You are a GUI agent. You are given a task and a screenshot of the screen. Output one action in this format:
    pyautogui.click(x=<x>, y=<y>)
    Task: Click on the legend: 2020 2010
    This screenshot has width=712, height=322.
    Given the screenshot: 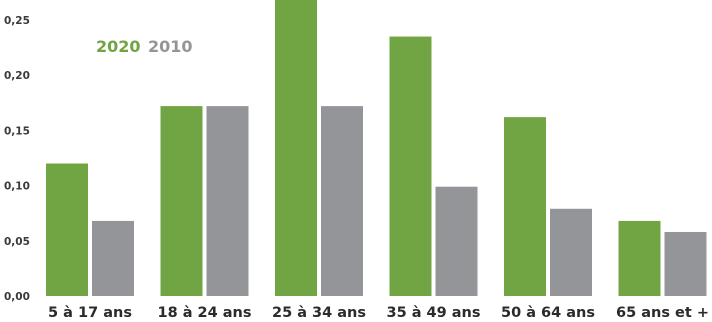 What is the action you would take?
    pyautogui.click(x=144, y=46)
    